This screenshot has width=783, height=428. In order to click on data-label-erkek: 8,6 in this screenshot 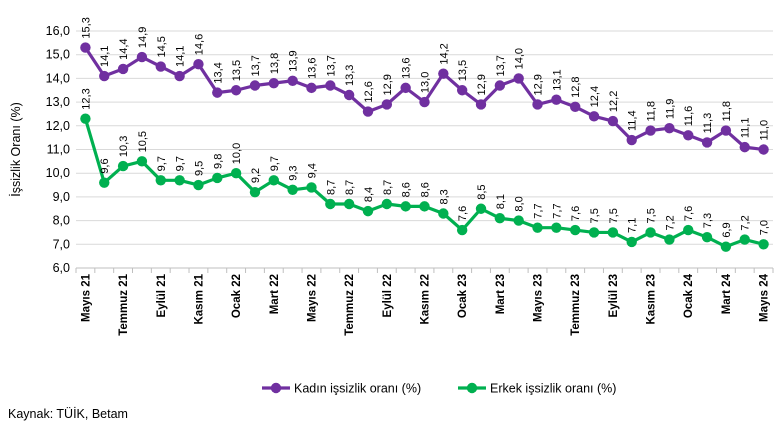, I will do `click(407, 189)`.